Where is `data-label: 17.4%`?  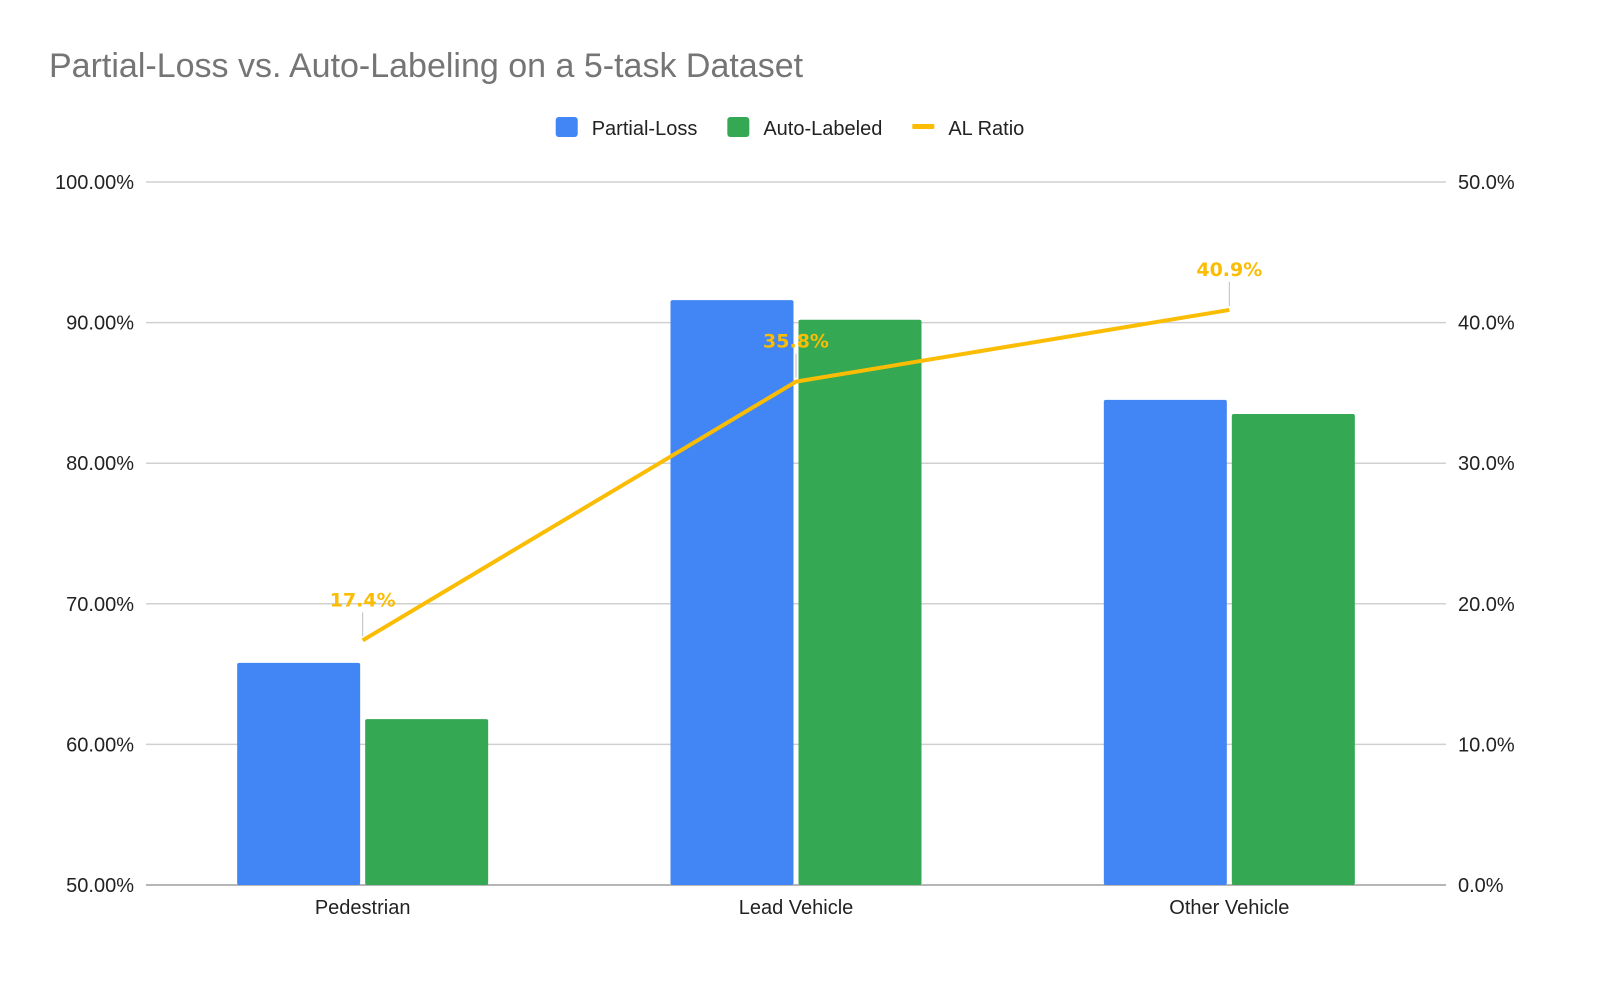
data-label: 17.4% is located at coordinates (363, 600).